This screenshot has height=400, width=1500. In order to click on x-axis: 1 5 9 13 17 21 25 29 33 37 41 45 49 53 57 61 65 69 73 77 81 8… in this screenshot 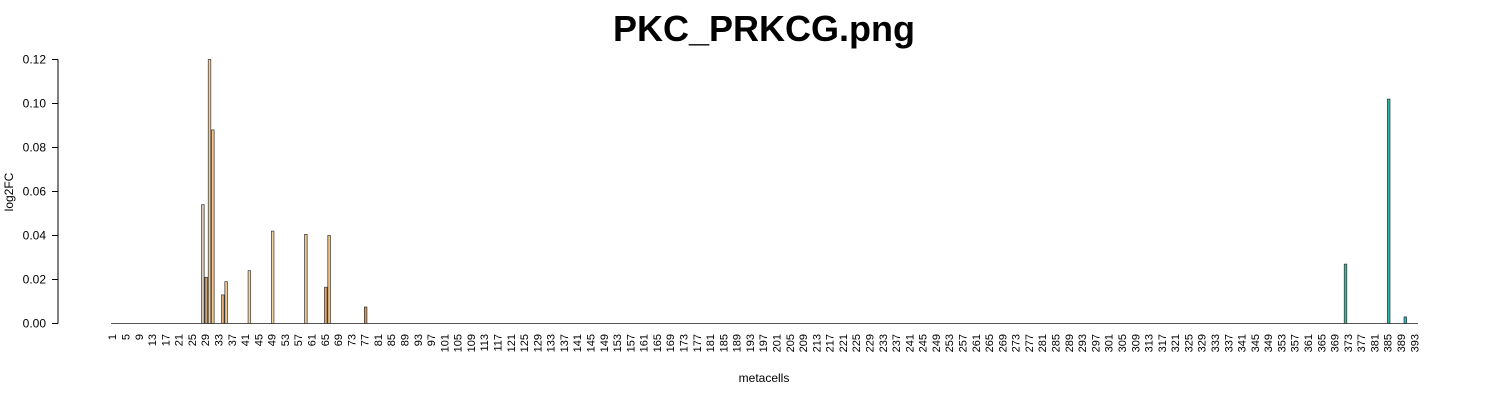, I will do `click(764, 337)`.